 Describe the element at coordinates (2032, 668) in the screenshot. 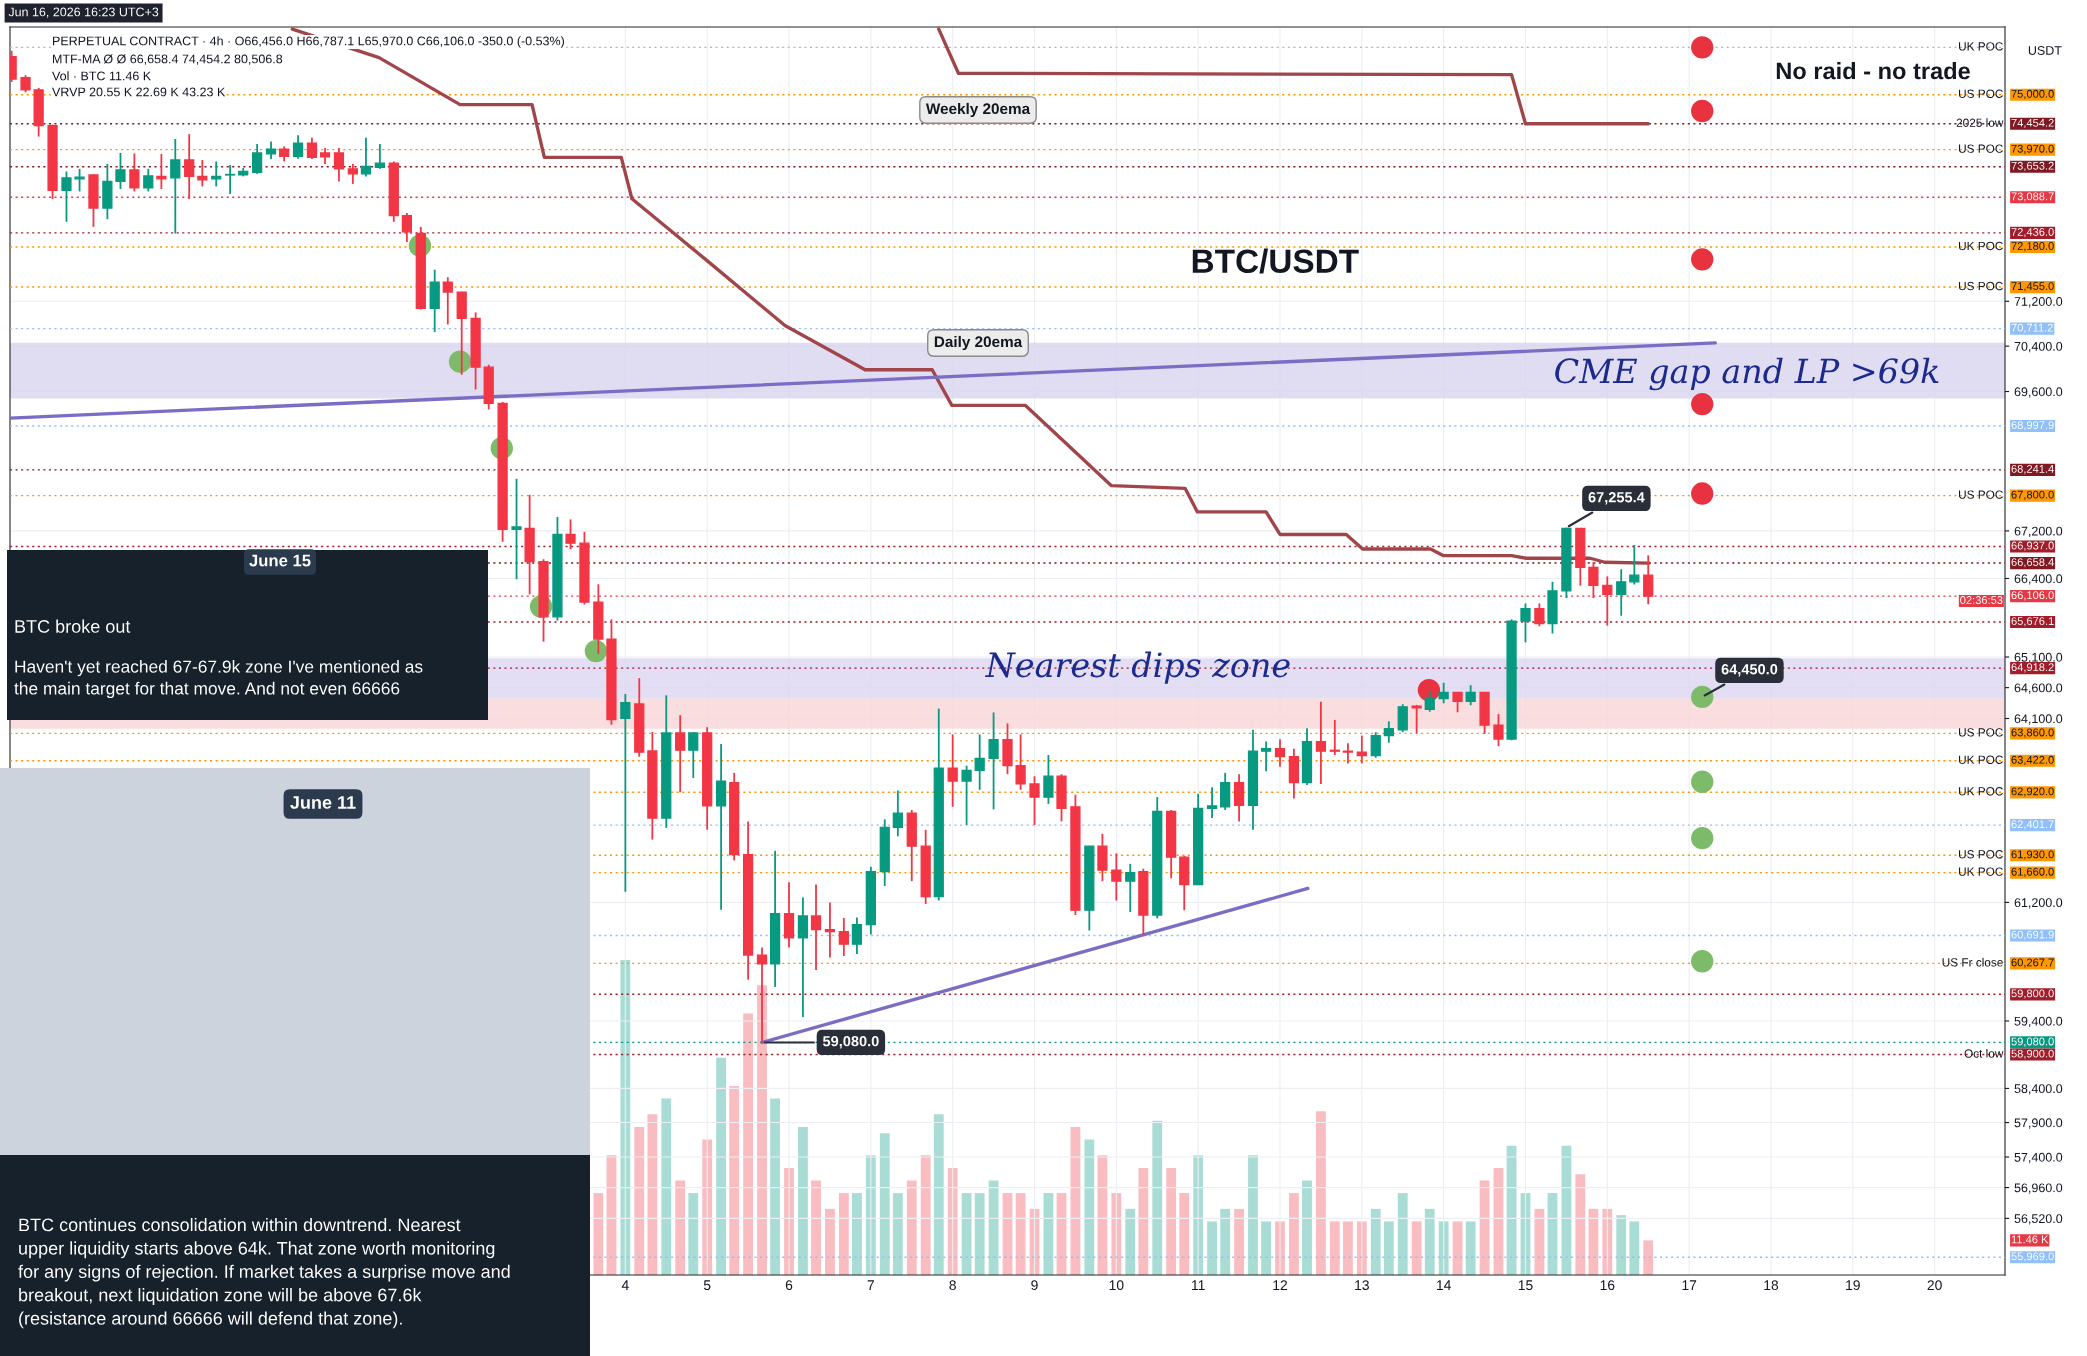

I see `ref-line-label: 64,918.2` at that location.